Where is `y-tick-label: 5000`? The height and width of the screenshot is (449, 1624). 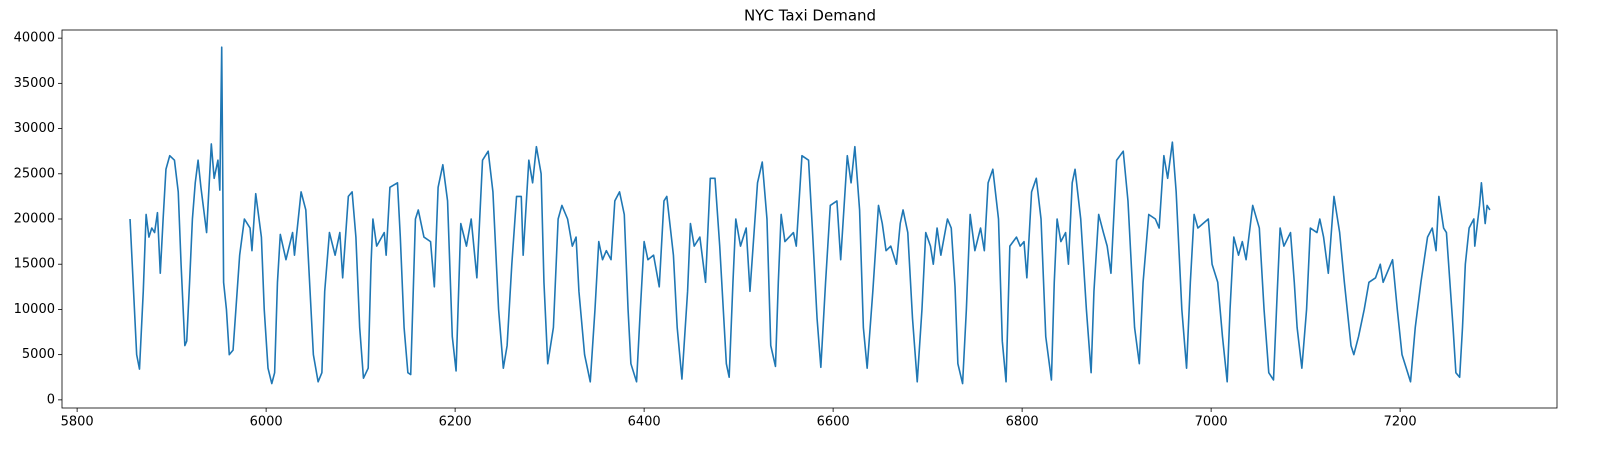
y-tick-label: 5000 is located at coordinates (38, 354).